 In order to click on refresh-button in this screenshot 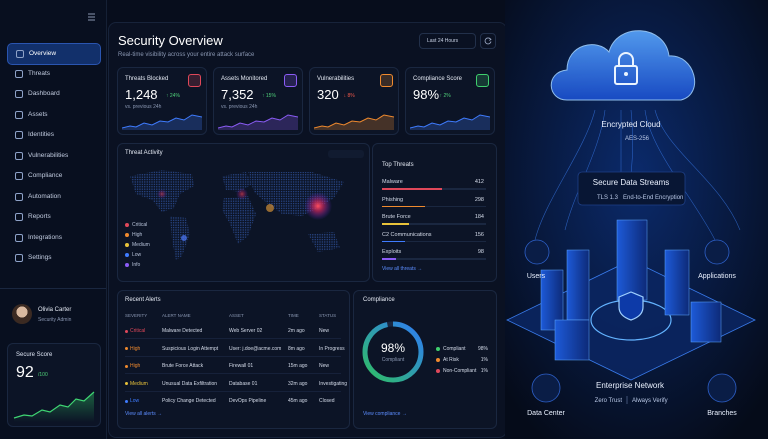, I will do `click(488, 41)`.